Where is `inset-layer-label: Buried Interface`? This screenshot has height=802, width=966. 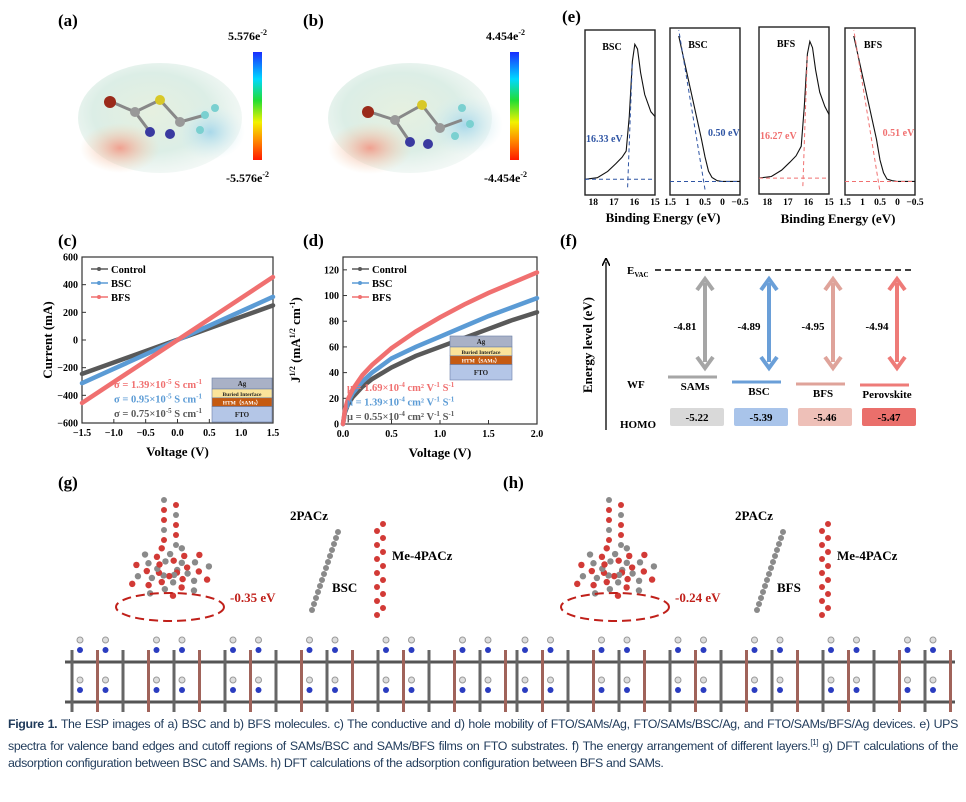 inset-layer-label: Buried Interface is located at coordinates (243, 395).